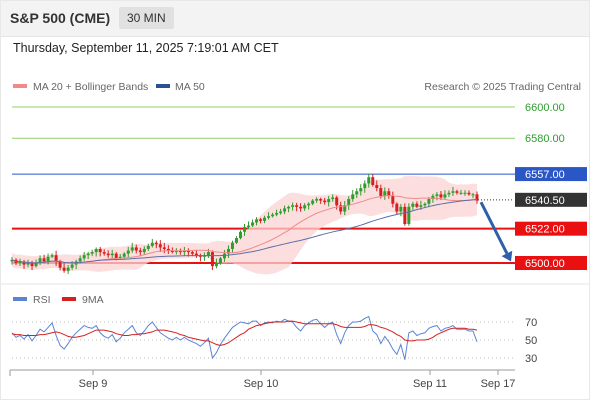 The height and width of the screenshot is (400, 590). I want to click on level-tag-support, so click(551, 263).